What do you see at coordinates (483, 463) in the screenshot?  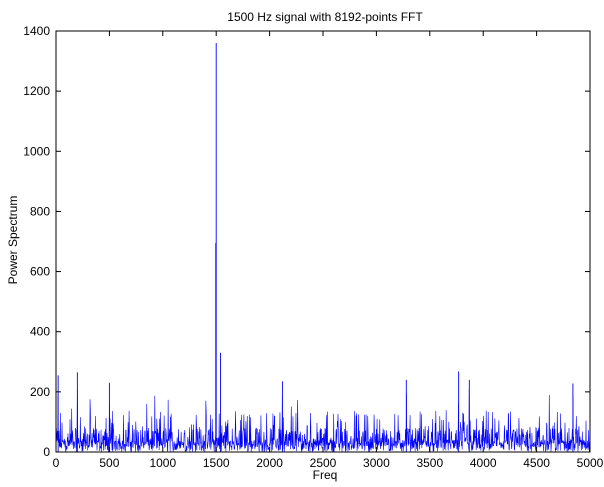 I see `x-tick-label: 4000` at bounding box center [483, 463].